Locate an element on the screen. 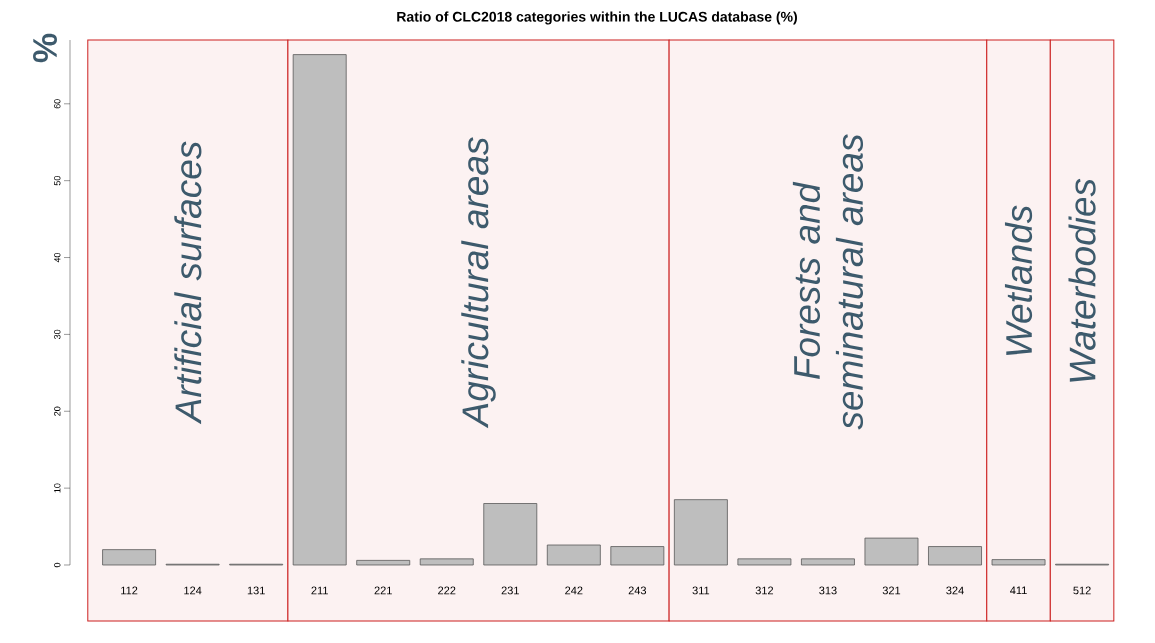  chart-title: Ratio of CLC2018 categories within the LUCAS database (%) is located at coordinates (597, 18).